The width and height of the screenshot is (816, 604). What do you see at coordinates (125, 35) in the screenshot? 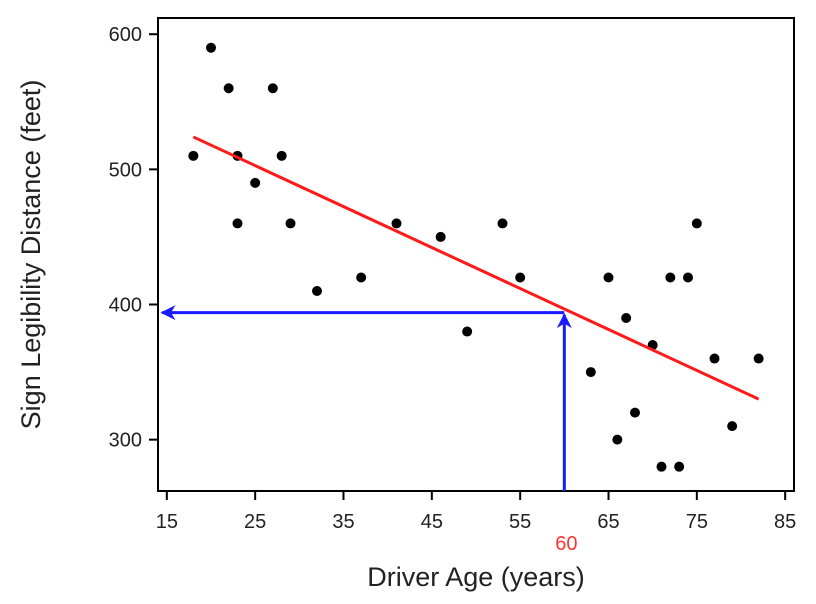
I see `y-tick-label: 600` at bounding box center [125, 35].